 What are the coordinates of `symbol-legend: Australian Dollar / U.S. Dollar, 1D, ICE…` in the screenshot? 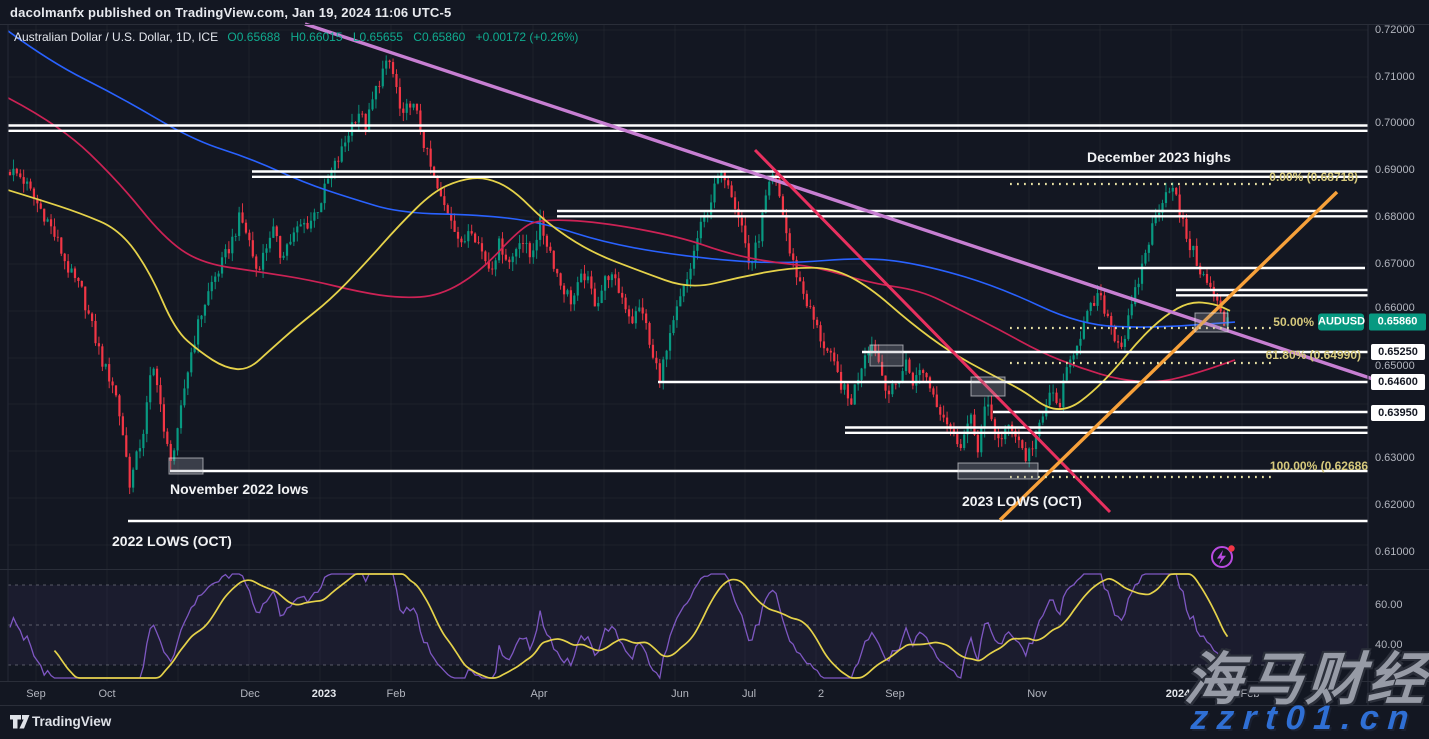 It's located at (299, 37).